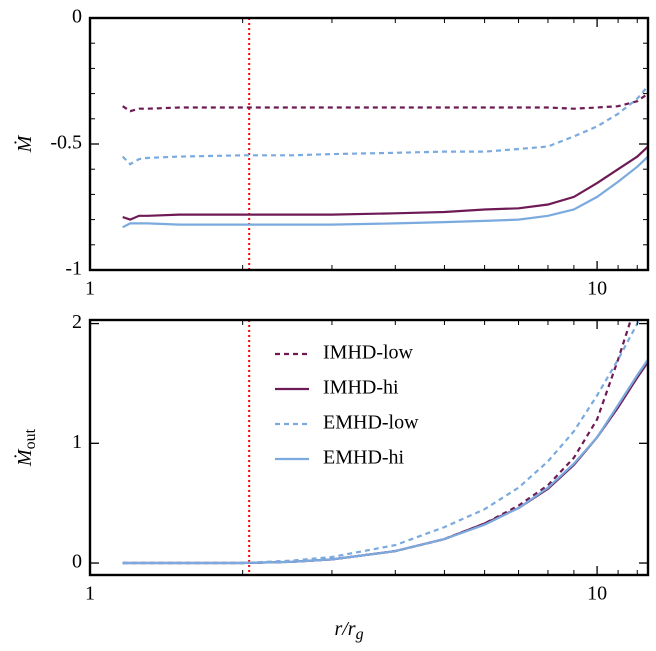 The image size is (656, 651). I want to click on y-tick-label: 2, so click(77, 322).